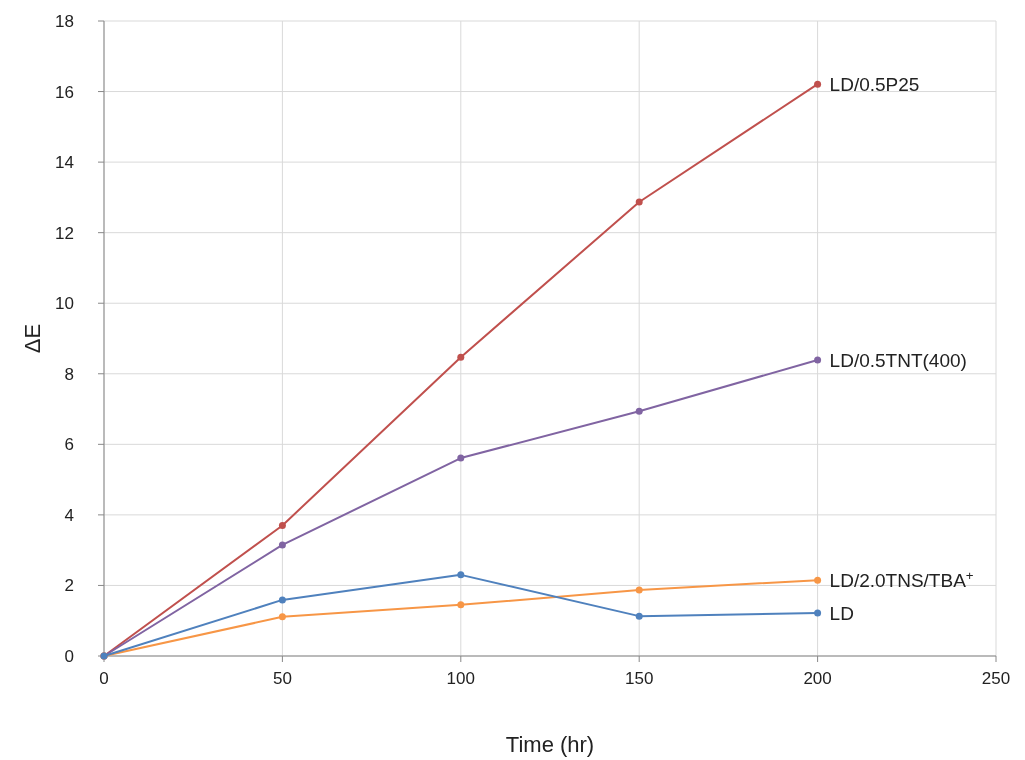 The width and height of the screenshot is (1025, 760). What do you see at coordinates (69, 586) in the screenshot?
I see `y-tick-label: 2` at bounding box center [69, 586].